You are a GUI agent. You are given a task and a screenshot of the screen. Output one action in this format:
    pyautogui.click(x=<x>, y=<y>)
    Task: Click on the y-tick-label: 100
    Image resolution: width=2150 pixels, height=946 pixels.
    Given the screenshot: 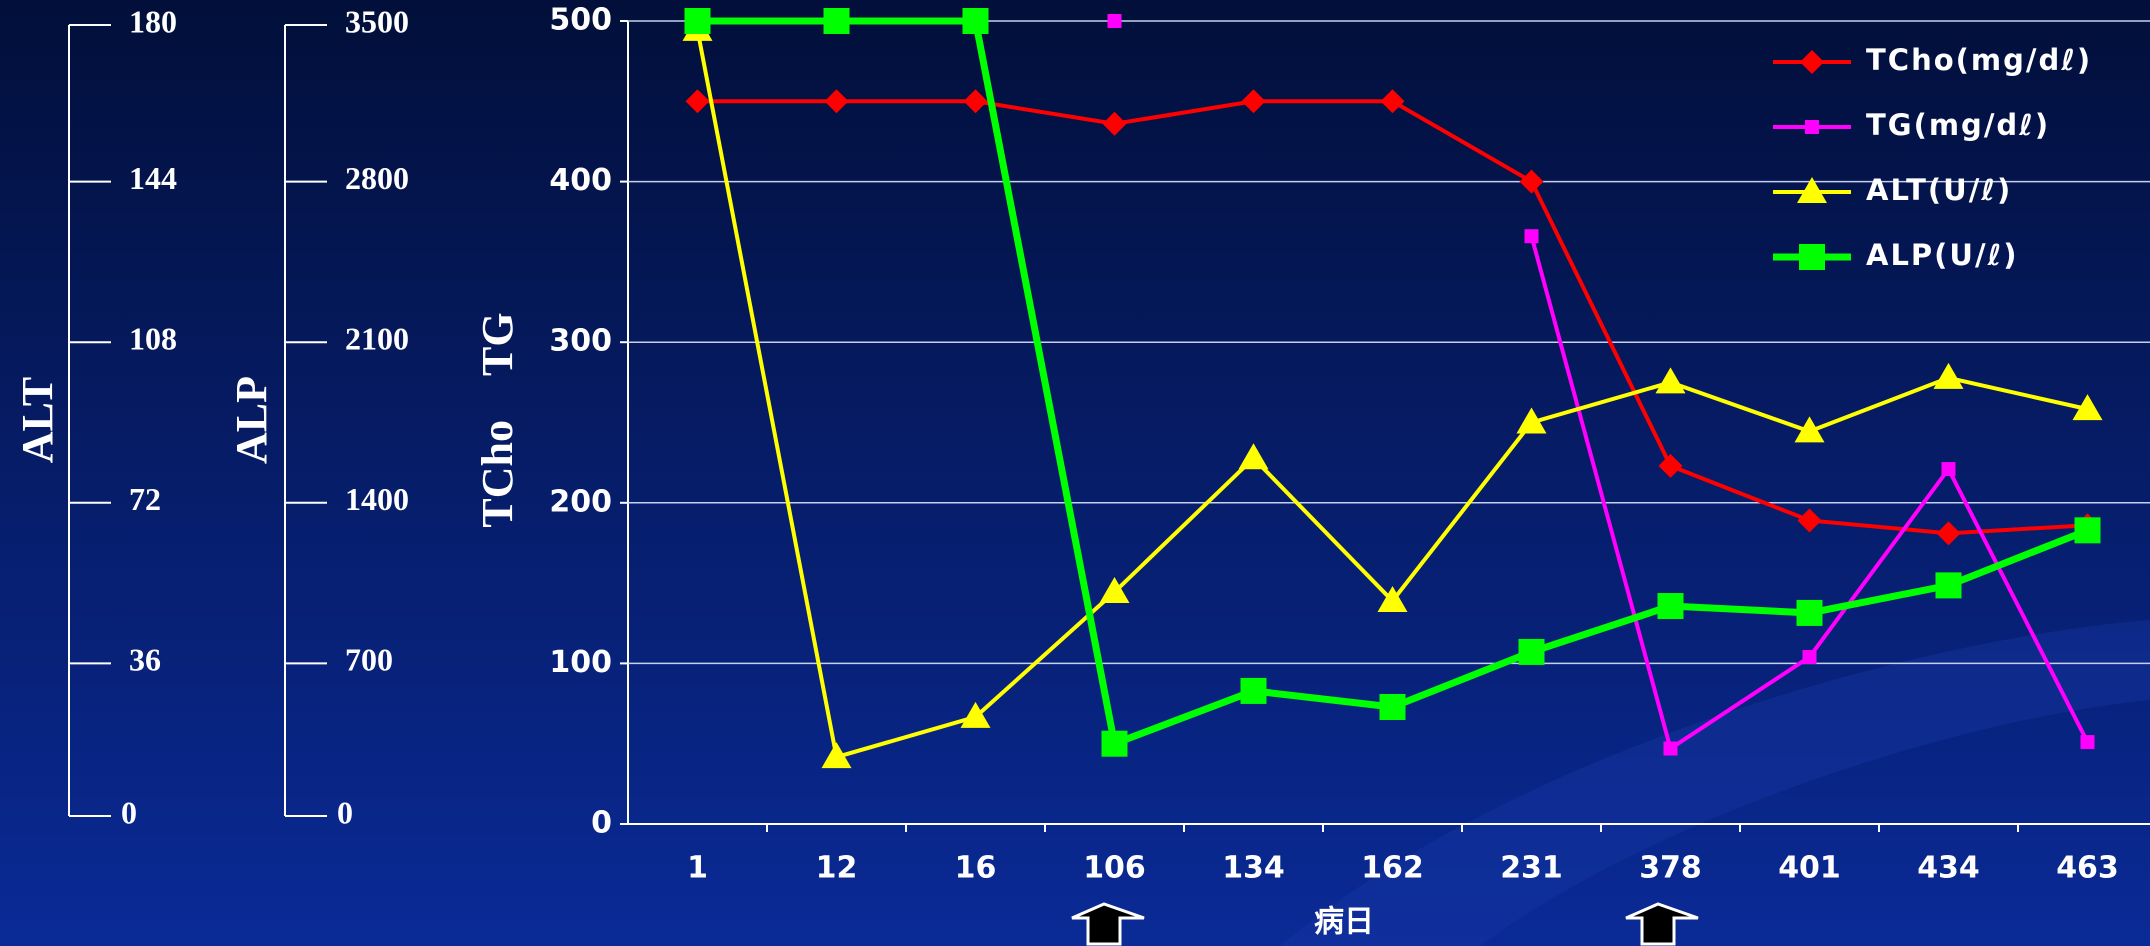 What is the action you would take?
    pyautogui.click(x=580, y=662)
    